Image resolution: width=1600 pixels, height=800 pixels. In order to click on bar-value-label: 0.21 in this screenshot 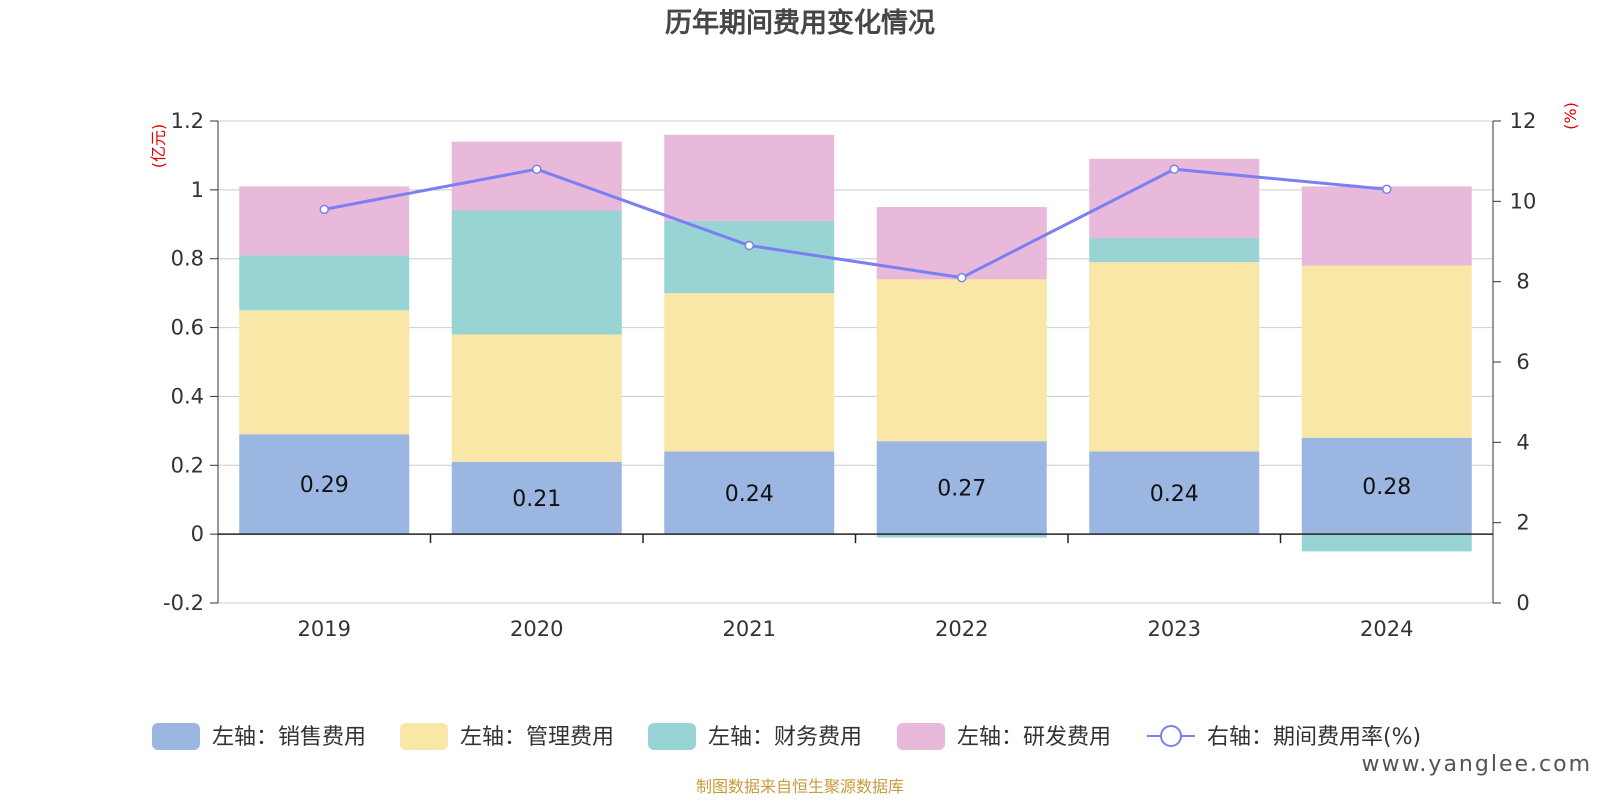, I will do `click(536, 499)`.